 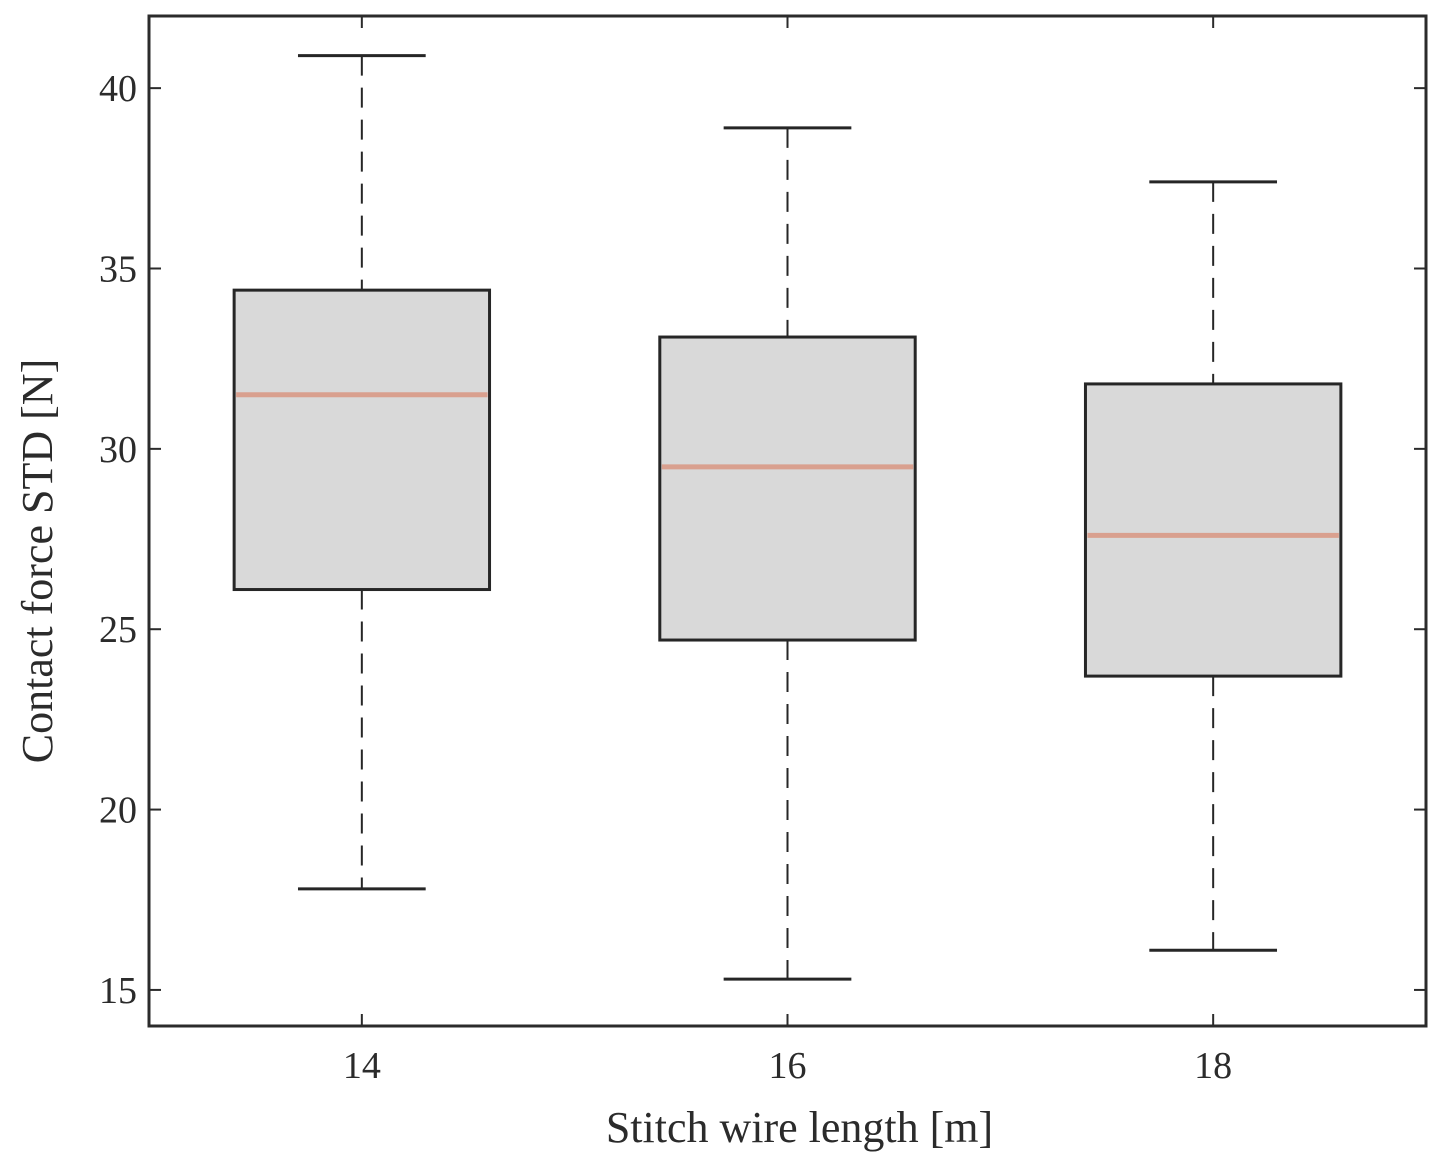 I want to click on x-axis-label: Stitch wire length [m], so click(x=799, y=1127).